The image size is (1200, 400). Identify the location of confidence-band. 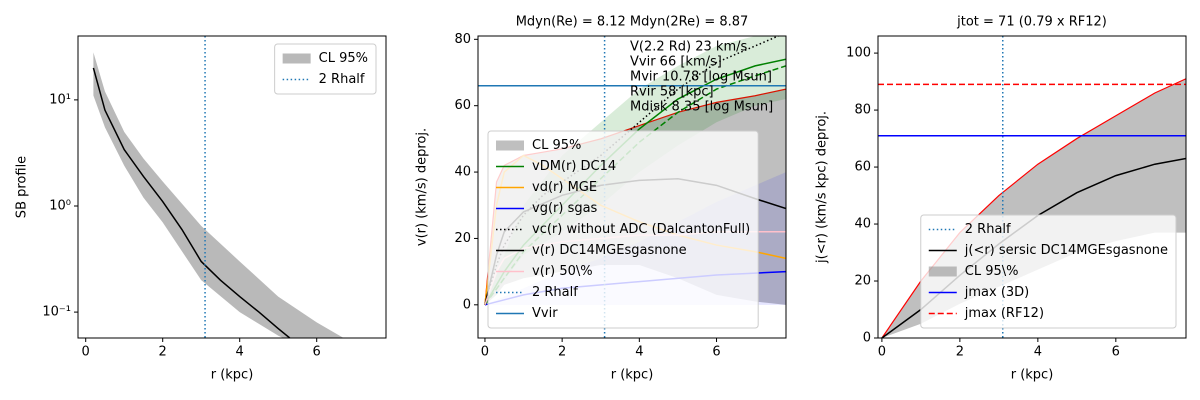
(218, 195).